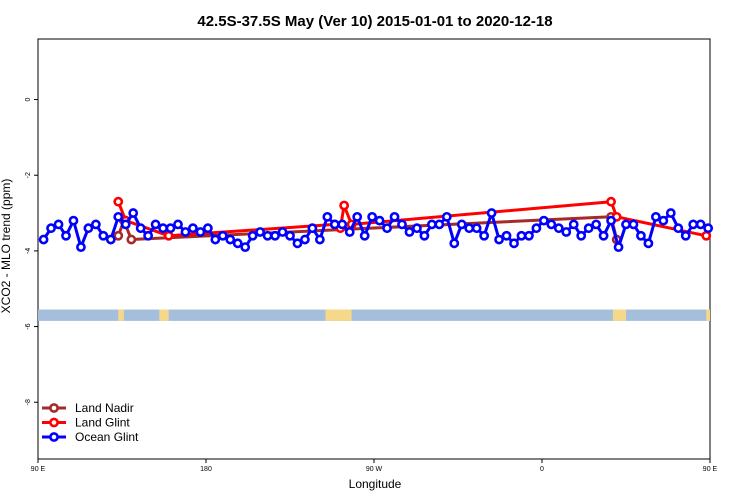 The height and width of the screenshot is (500, 750). Describe the element at coordinates (86, 423) in the screenshot. I see `legend-item: Land Glint` at that location.